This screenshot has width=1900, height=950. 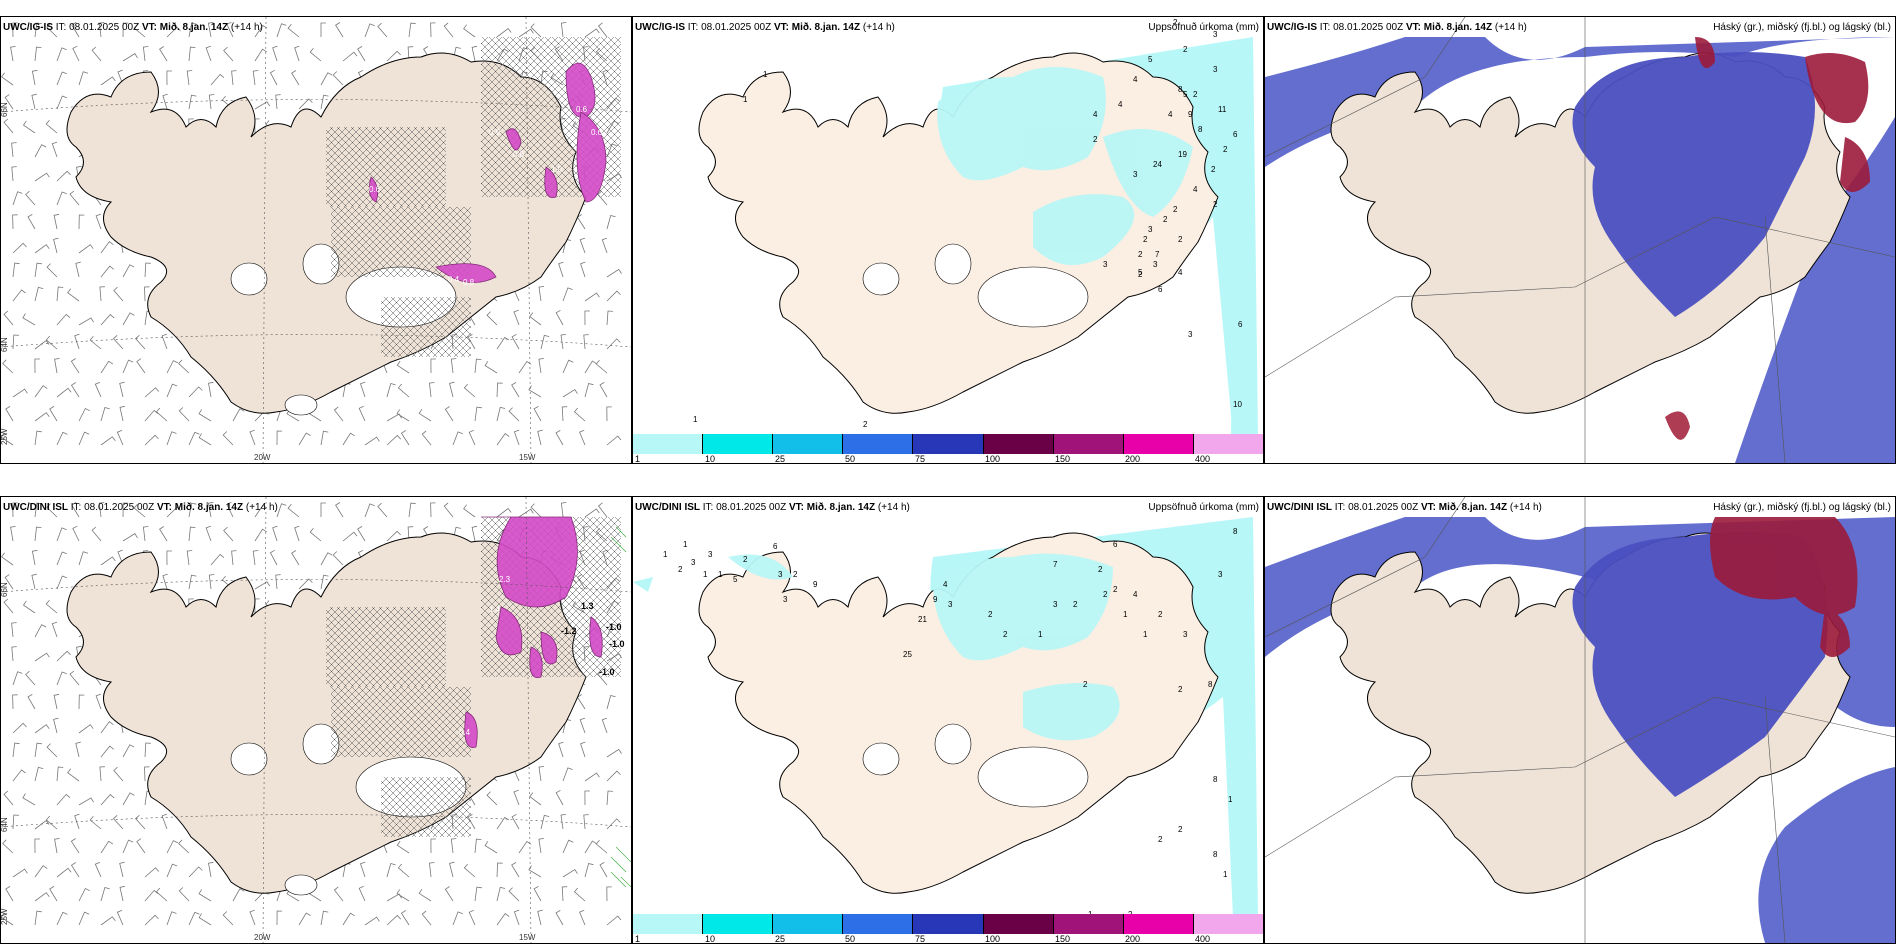 I want to click on lifted-index-labels-inner: 2.3 0.4 1.4, so click(x=485, y=656).